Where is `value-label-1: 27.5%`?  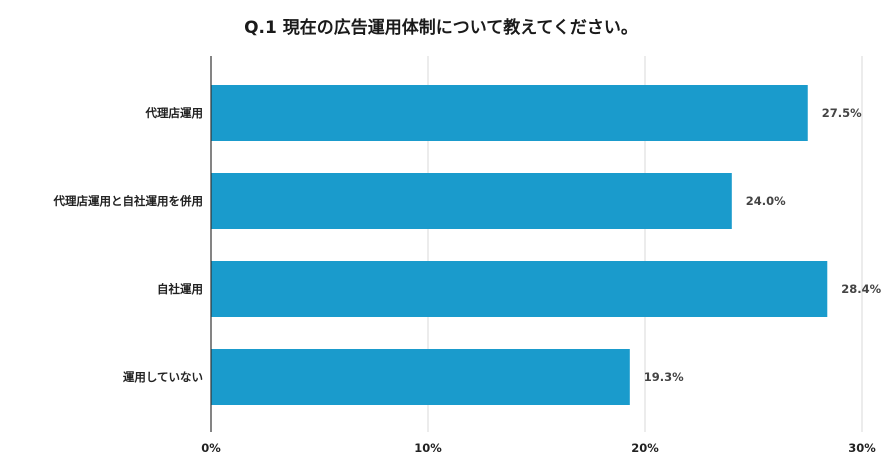
value-label-1: 27.5% is located at coordinates (842, 113).